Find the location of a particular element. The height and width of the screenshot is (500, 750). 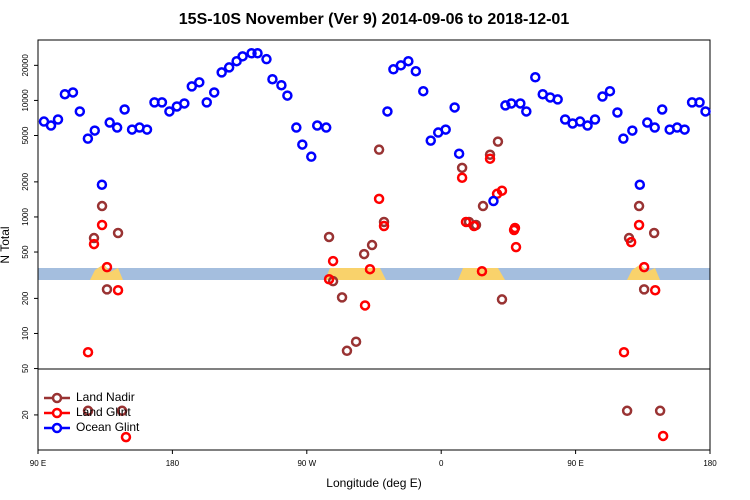

legend-label: Land Nadir is located at coordinates (105, 397).